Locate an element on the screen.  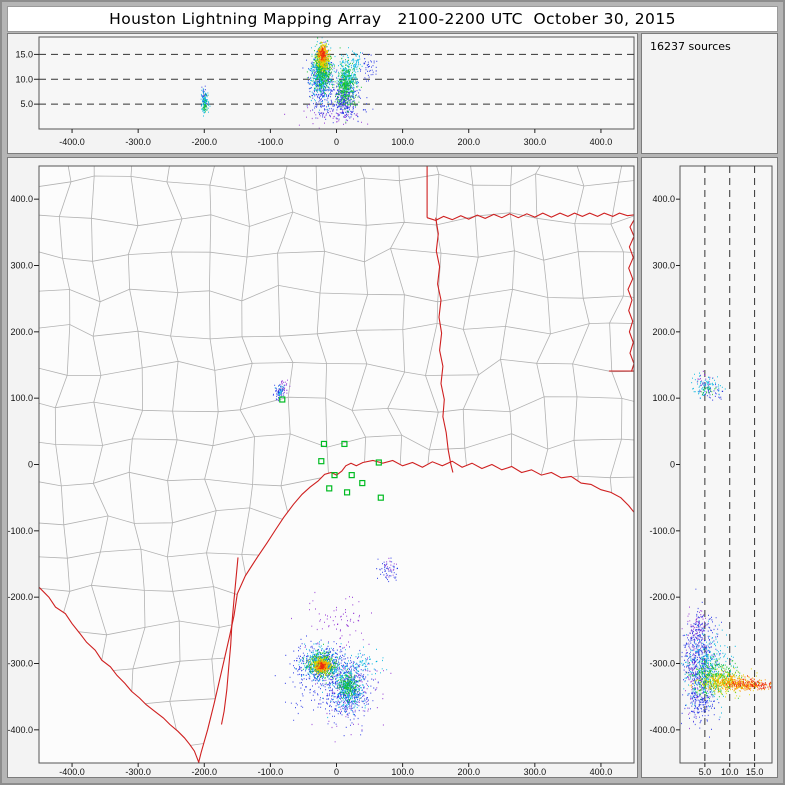
red-river-line is located at coordinates (530, 216).